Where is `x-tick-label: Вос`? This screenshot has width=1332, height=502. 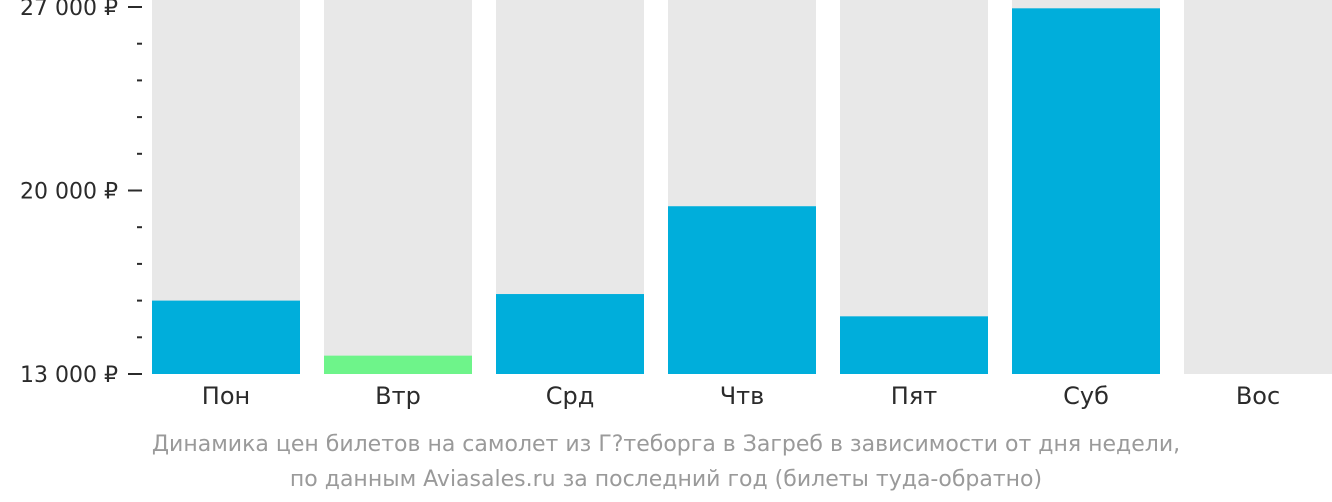 x-tick-label: Вос is located at coordinates (1258, 396).